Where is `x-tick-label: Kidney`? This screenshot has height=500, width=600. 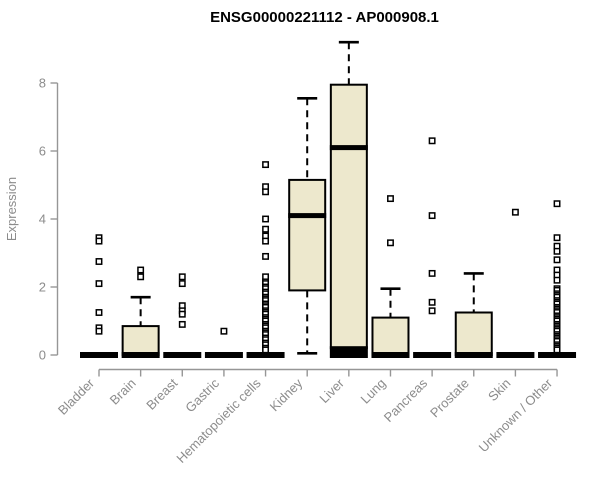 x-tick-label: Kidney is located at coordinates (286, 394).